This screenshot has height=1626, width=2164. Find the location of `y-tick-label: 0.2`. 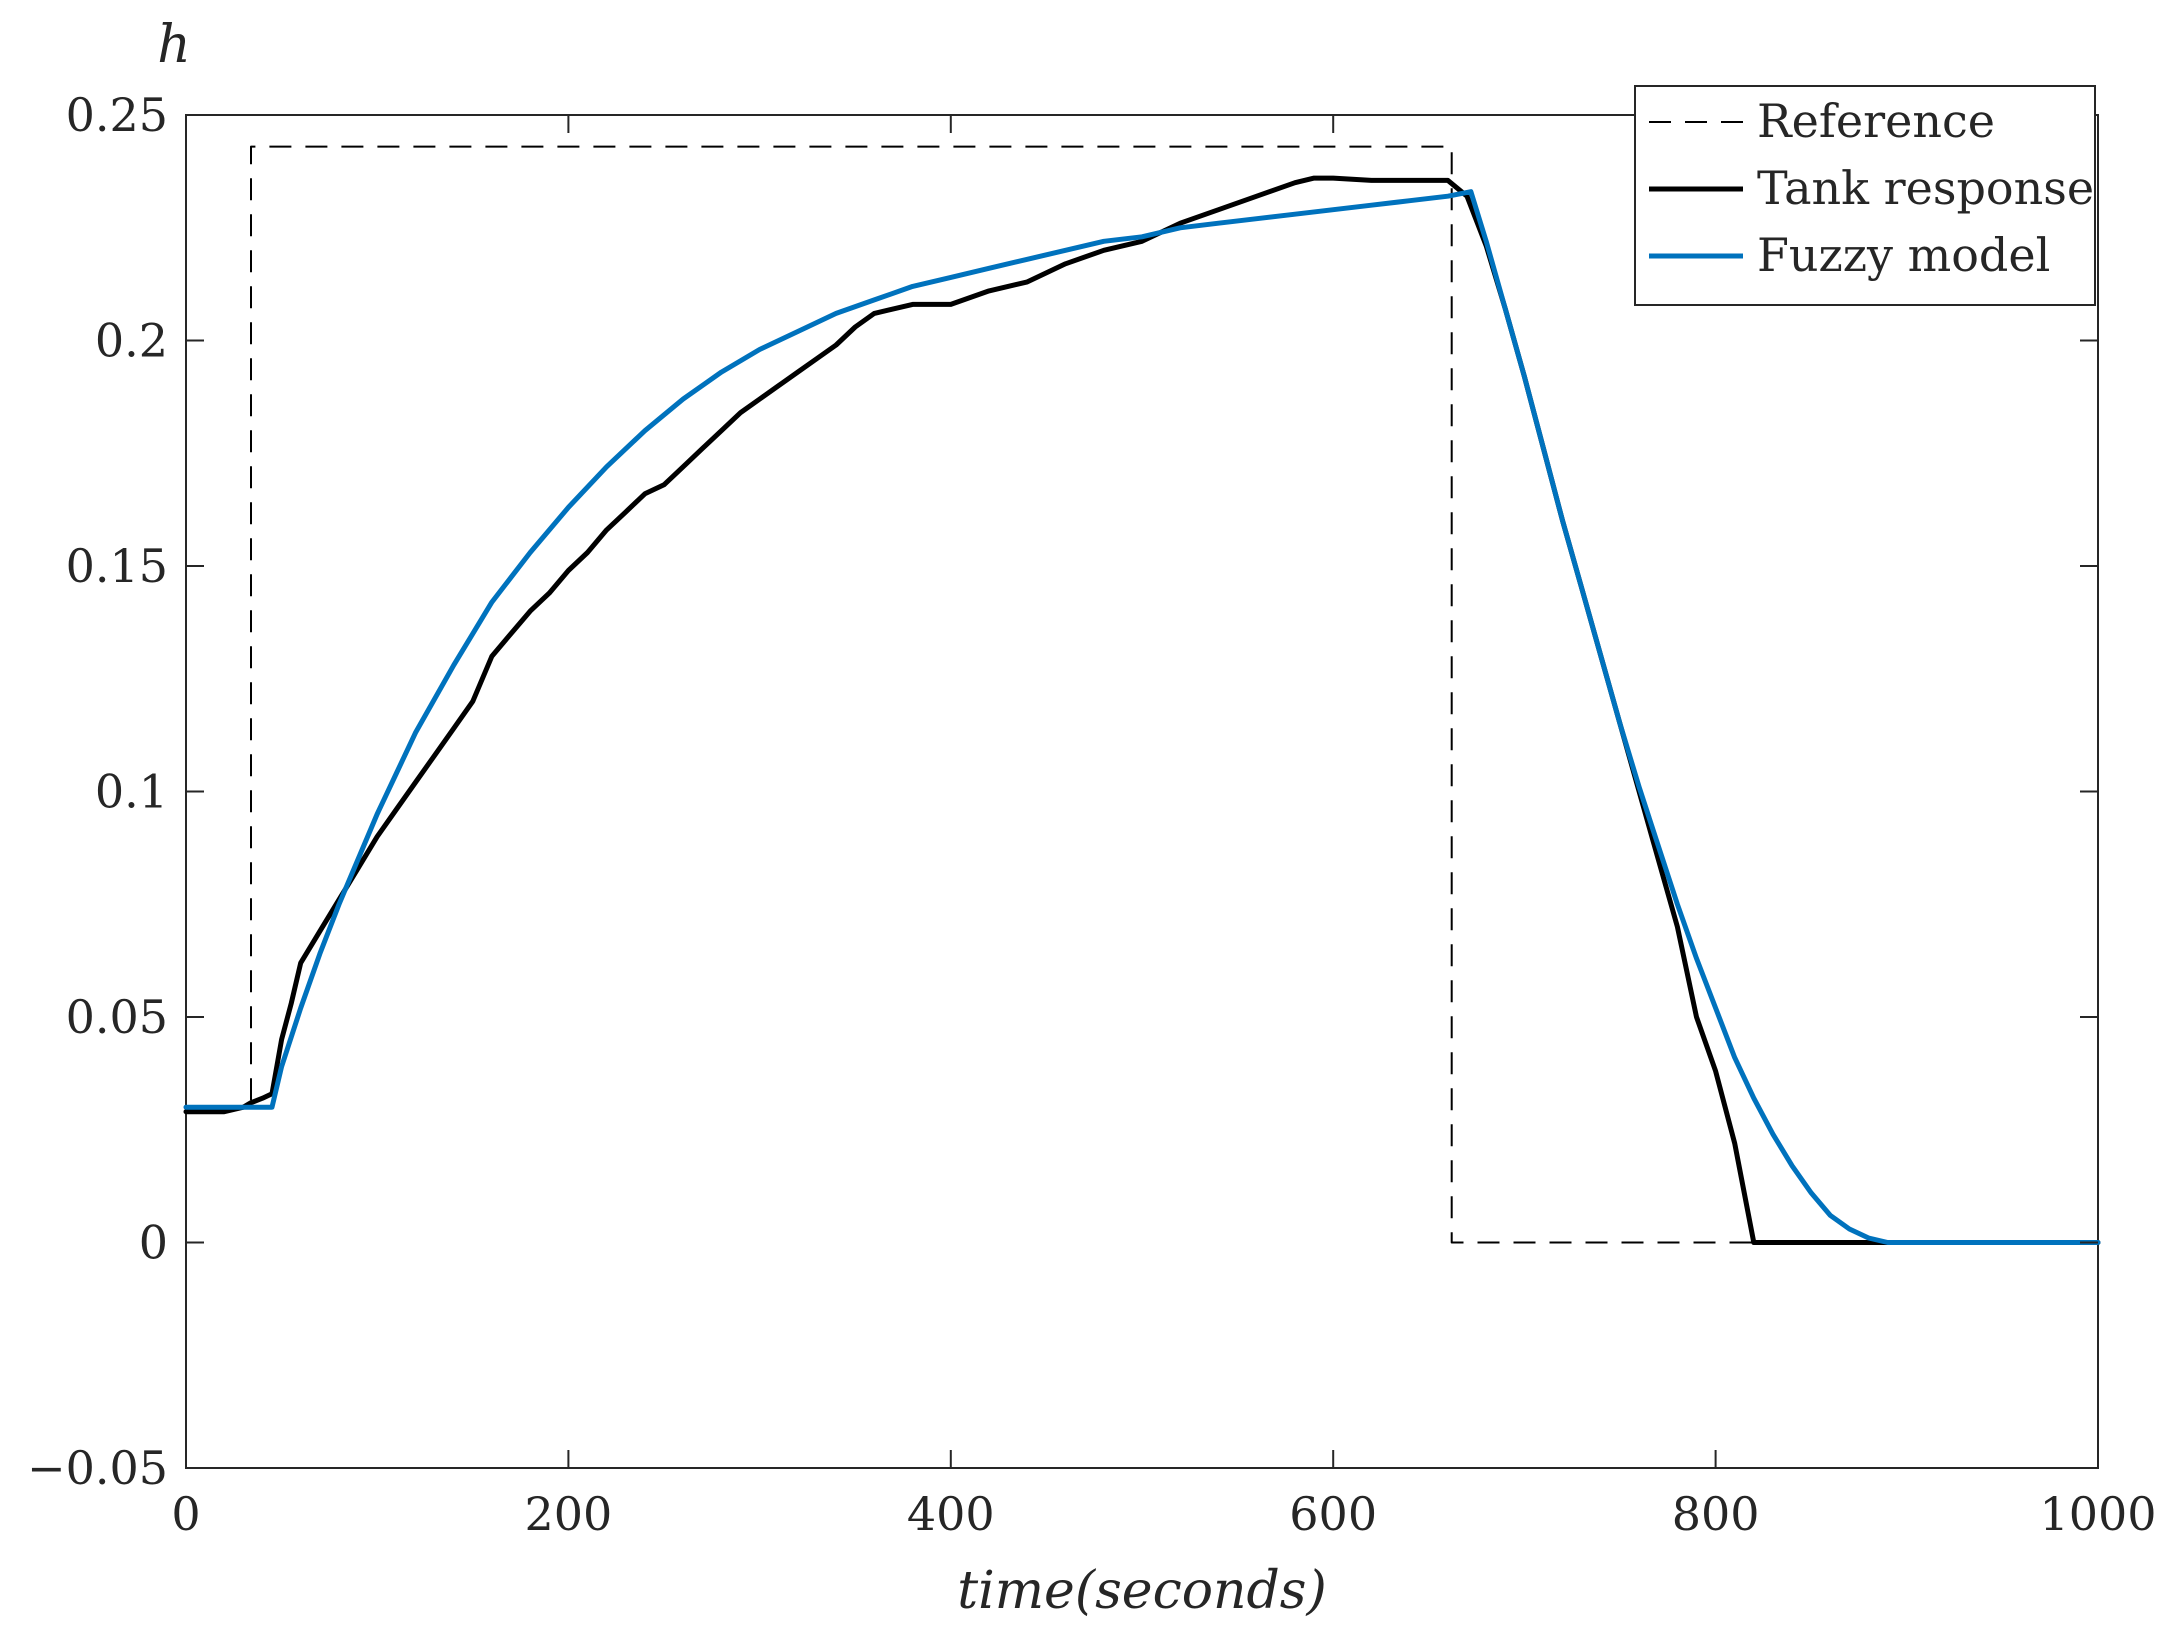

y-tick-label: 0.2 is located at coordinates (131, 341).